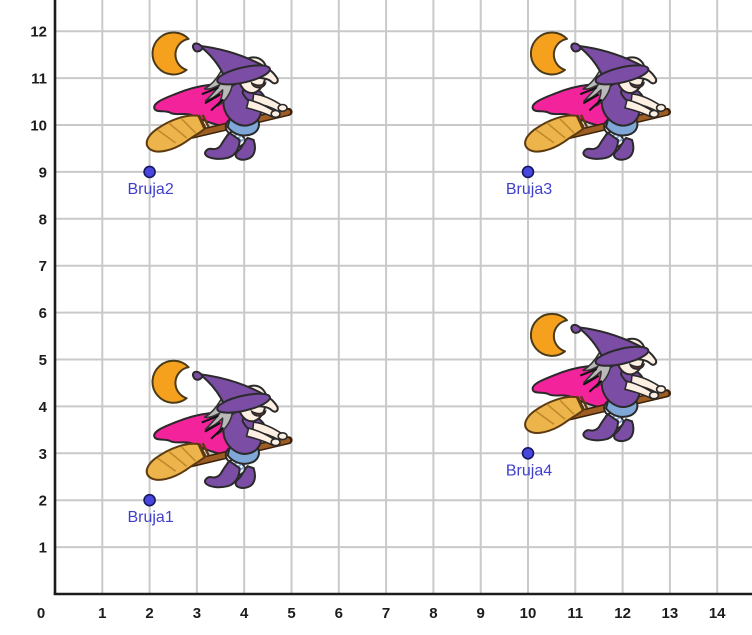 This screenshot has height=635, width=752. I want to click on y-axis-tick-label: 1, so click(43, 548).